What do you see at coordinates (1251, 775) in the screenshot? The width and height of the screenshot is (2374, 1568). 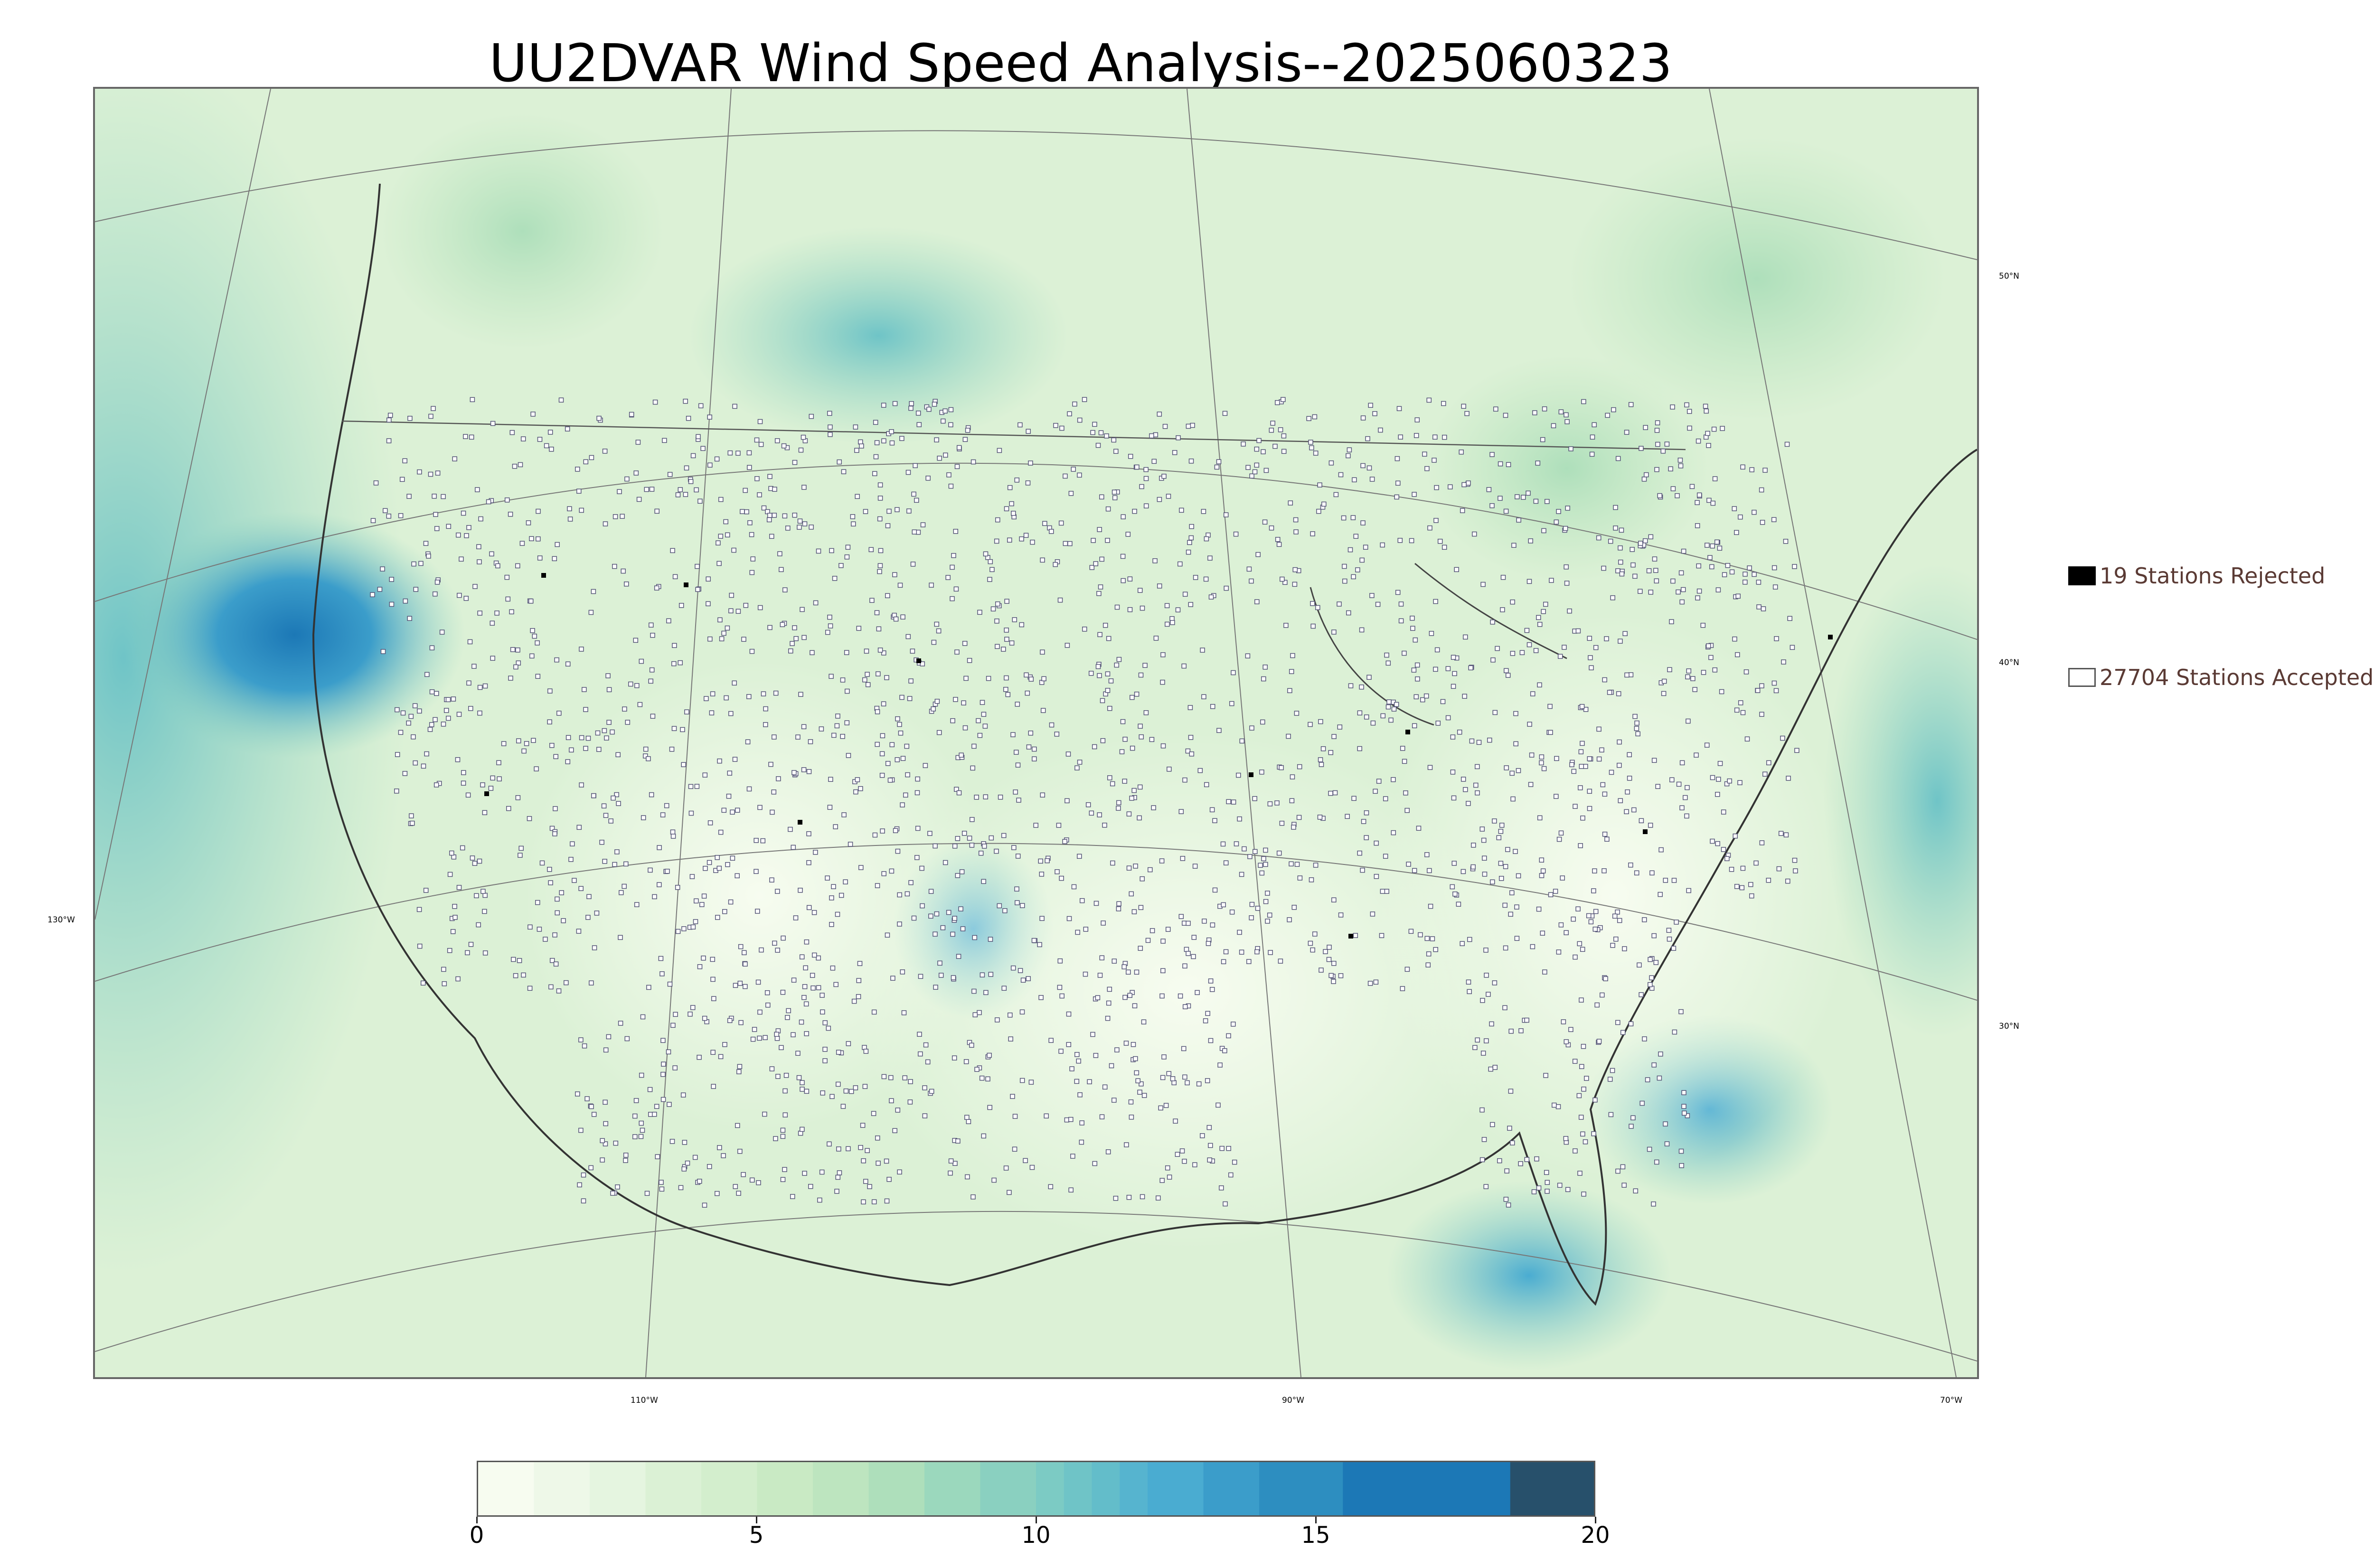 I see `rejected-station-marker` at bounding box center [1251, 775].